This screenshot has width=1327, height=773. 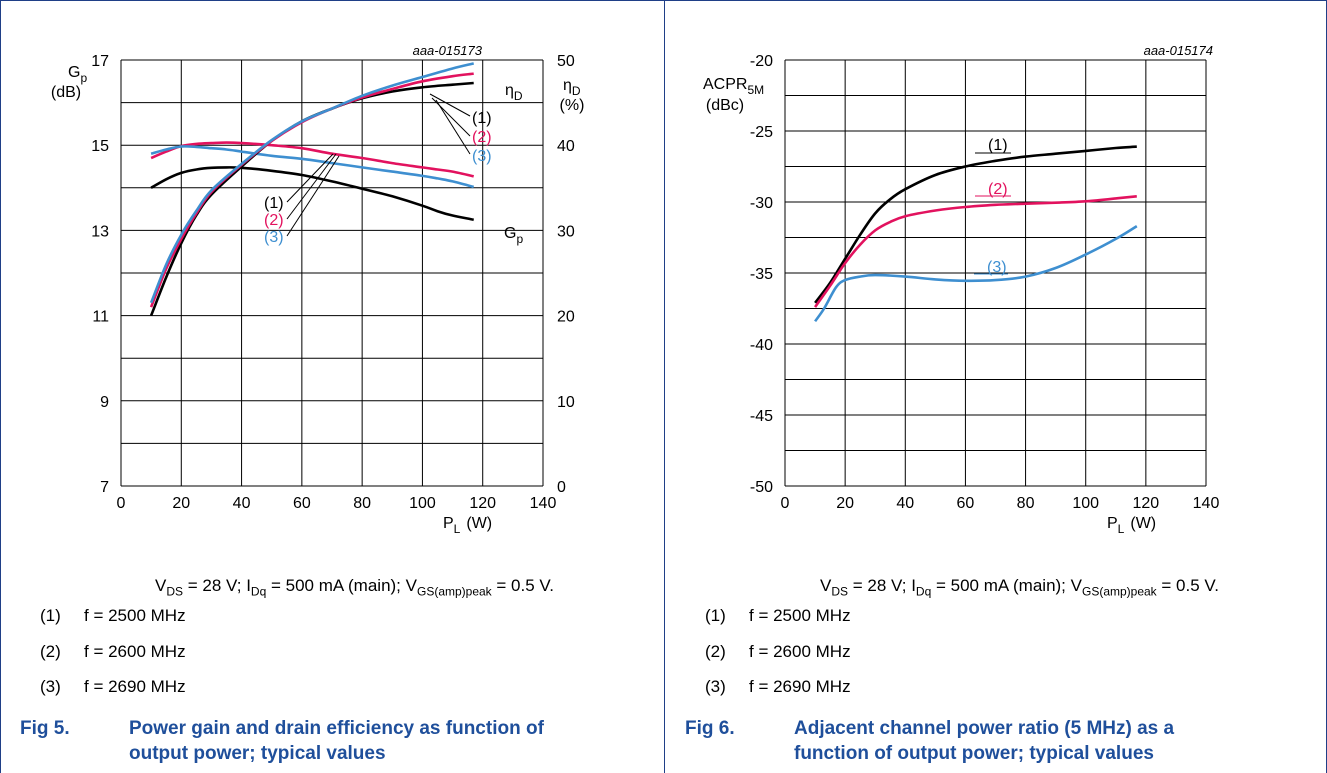 I want to click on frame-top, so click(x=663, y=0).